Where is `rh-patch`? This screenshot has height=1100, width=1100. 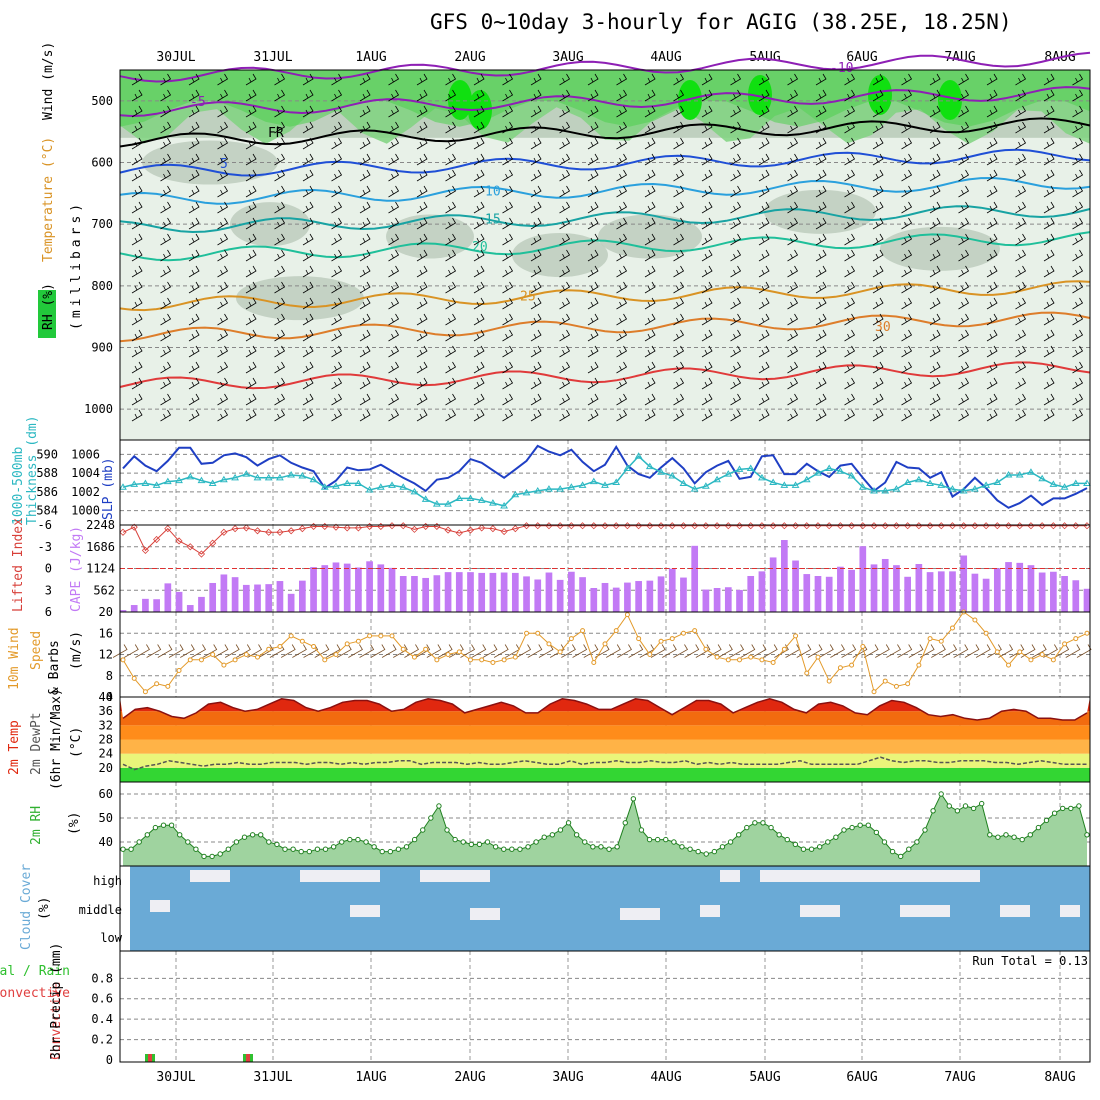 rh-patch is located at coordinates (430, 236).